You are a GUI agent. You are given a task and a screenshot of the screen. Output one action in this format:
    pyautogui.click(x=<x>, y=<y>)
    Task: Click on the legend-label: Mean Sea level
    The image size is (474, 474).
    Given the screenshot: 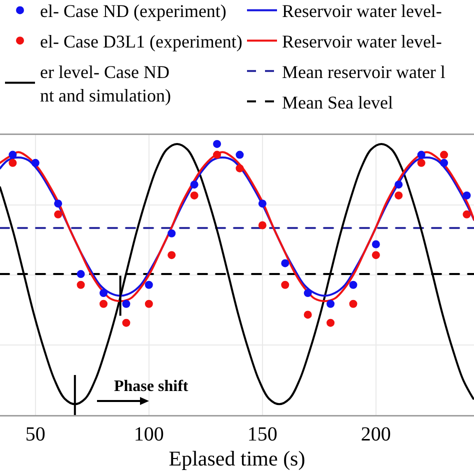 What is the action you would take?
    pyautogui.click(x=337, y=102)
    